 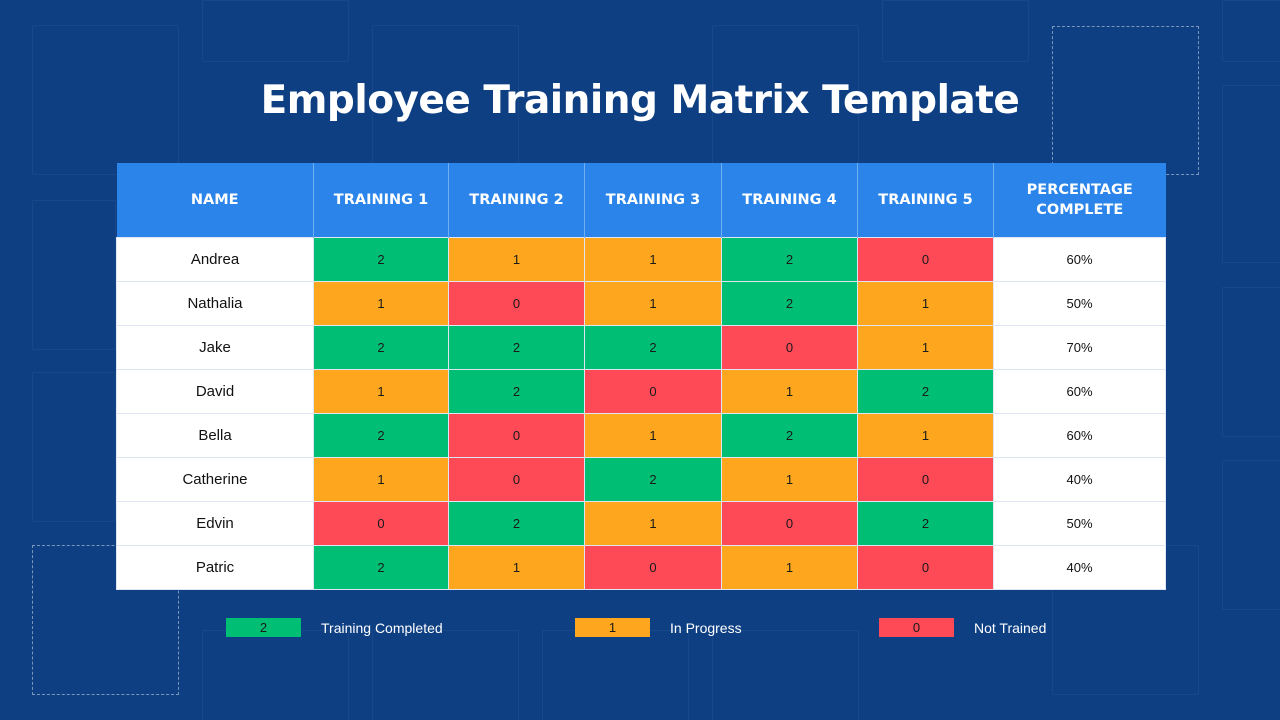 I want to click on table-row: Jake 2 2 2 0 1 70%, so click(x=641, y=347).